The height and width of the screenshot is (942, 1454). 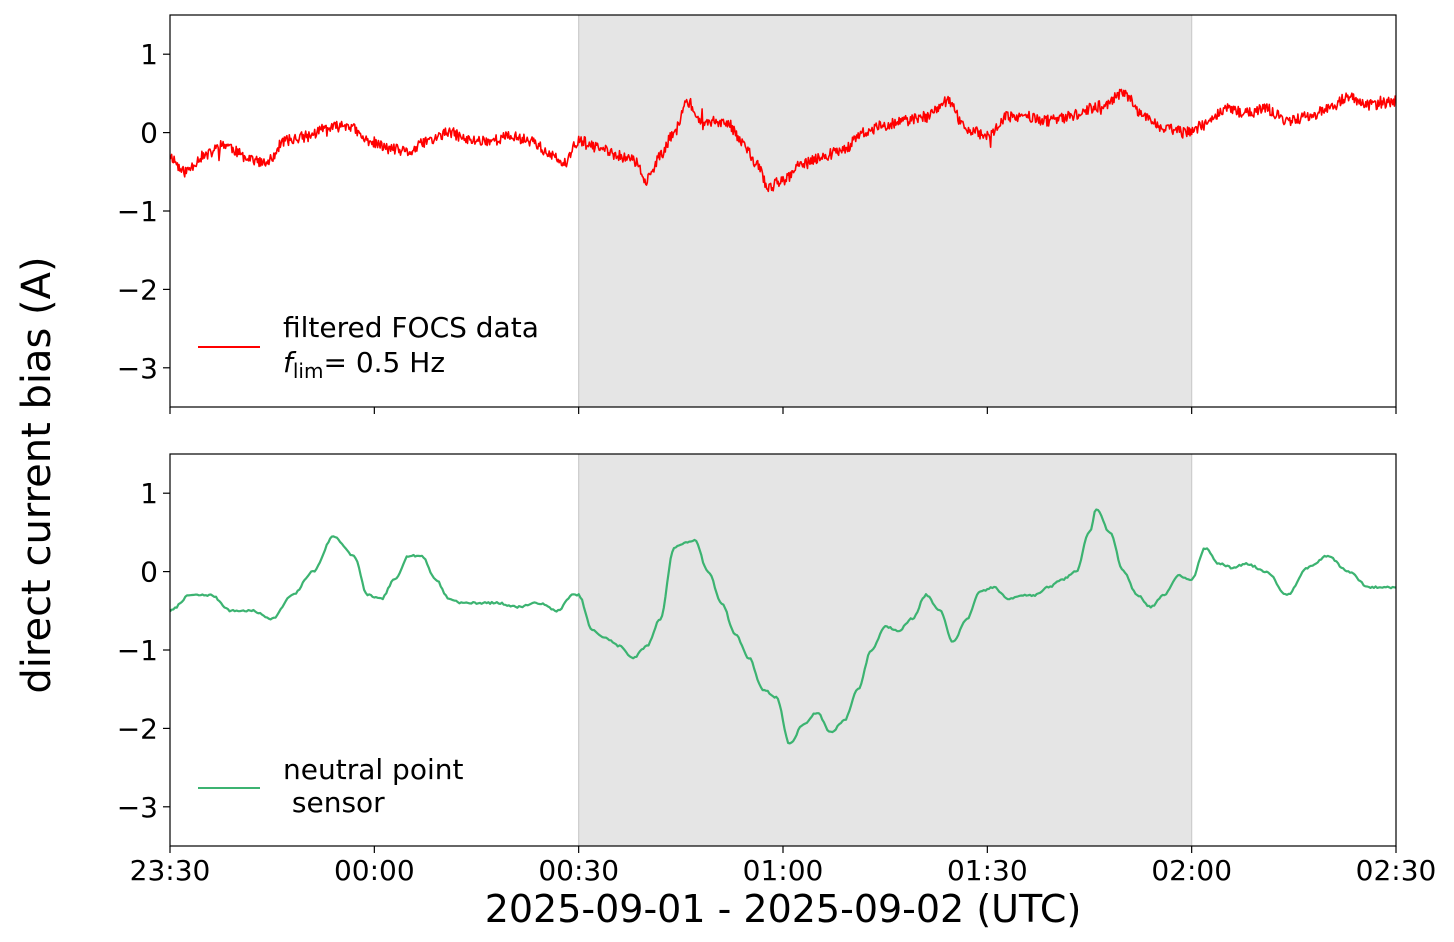 I want to click on x-tick-label: 02:30, so click(x=1396, y=870).